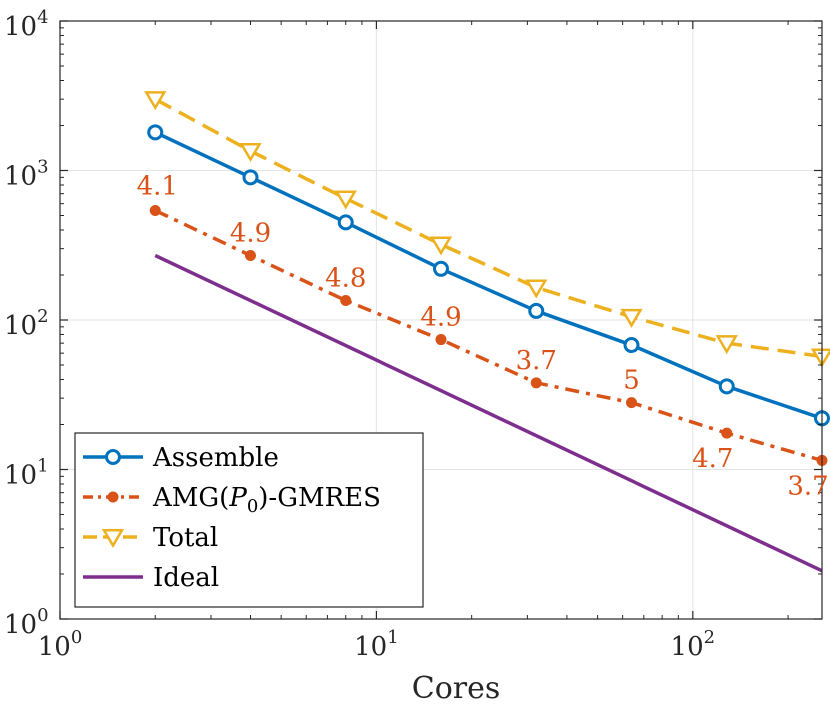 The height and width of the screenshot is (712, 830). I want to click on legend-label: Total, so click(185, 538).